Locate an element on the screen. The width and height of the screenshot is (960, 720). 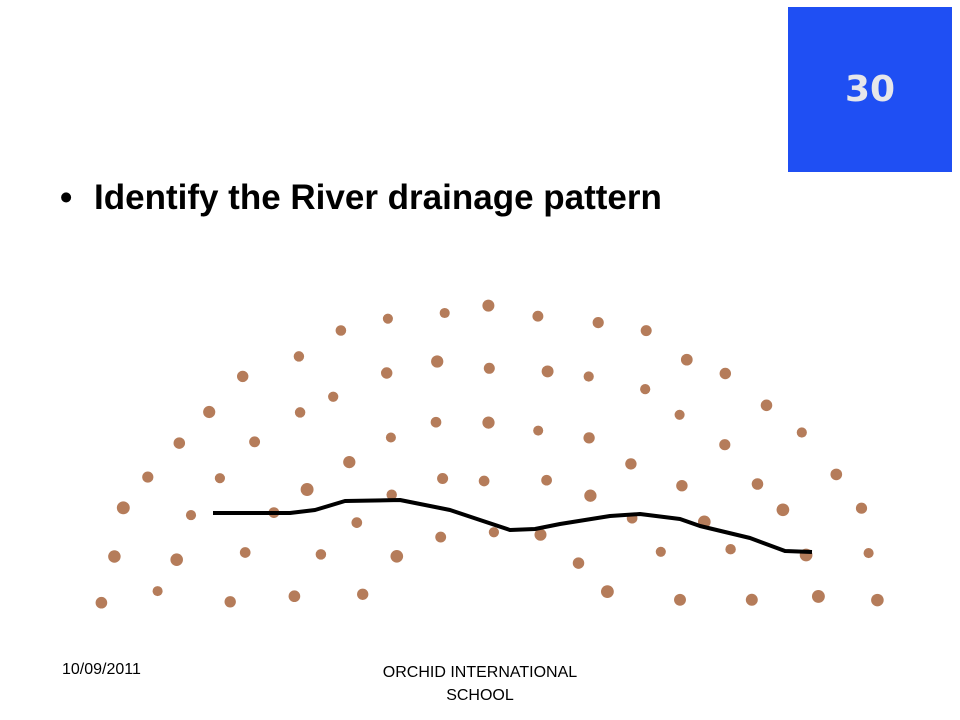
timer-badge: 30 is located at coordinates (870, 89).